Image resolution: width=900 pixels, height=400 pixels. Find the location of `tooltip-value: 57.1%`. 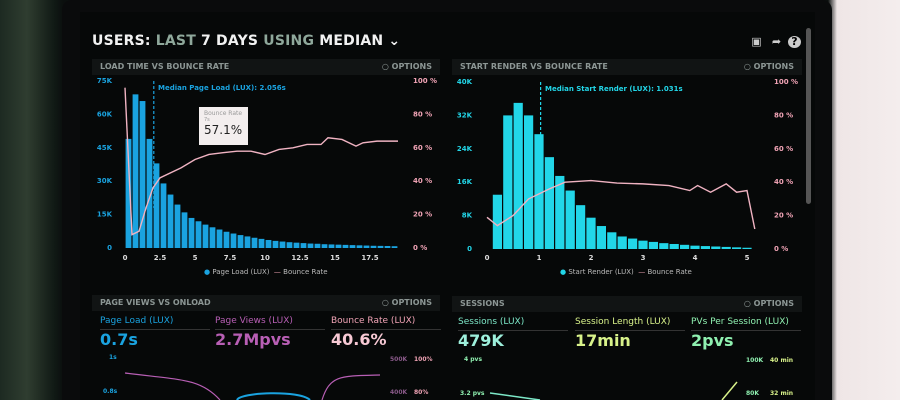

tooltip-value: 57.1% is located at coordinates (223, 130).